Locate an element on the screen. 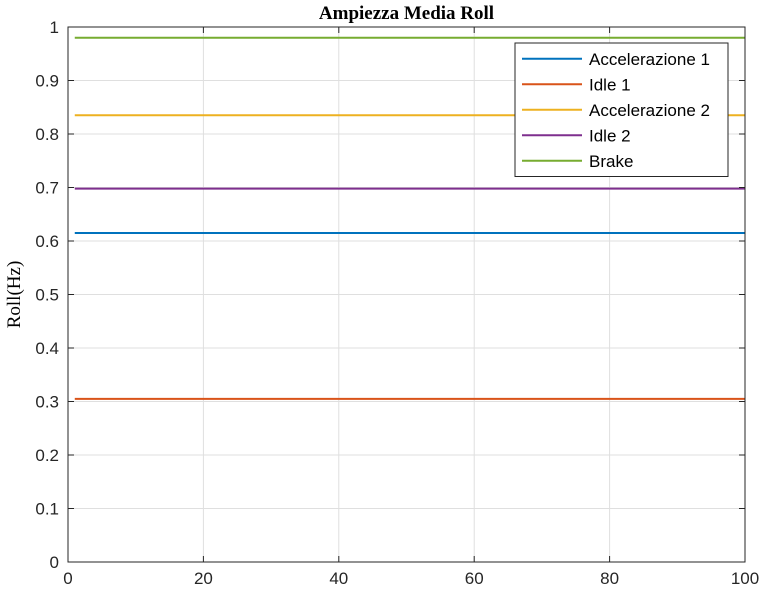 Image resolution: width=766 pixels, height=595 pixels. y-tick-label: 0 is located at coordinates (54, 562).